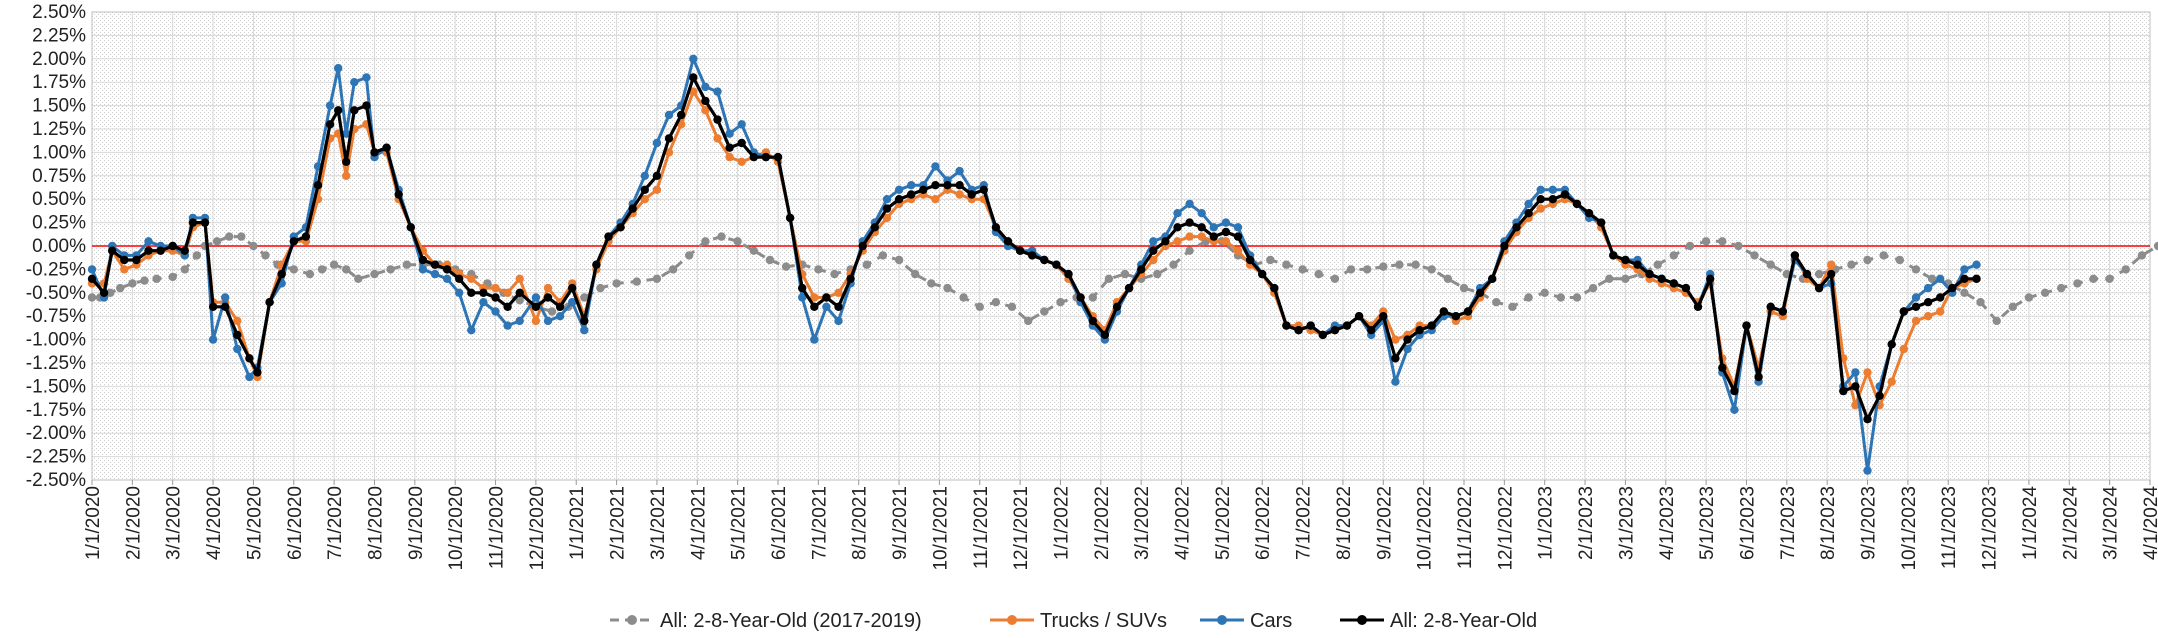  I want to click on y-tick-label: 2.25%, so click(59, 35).